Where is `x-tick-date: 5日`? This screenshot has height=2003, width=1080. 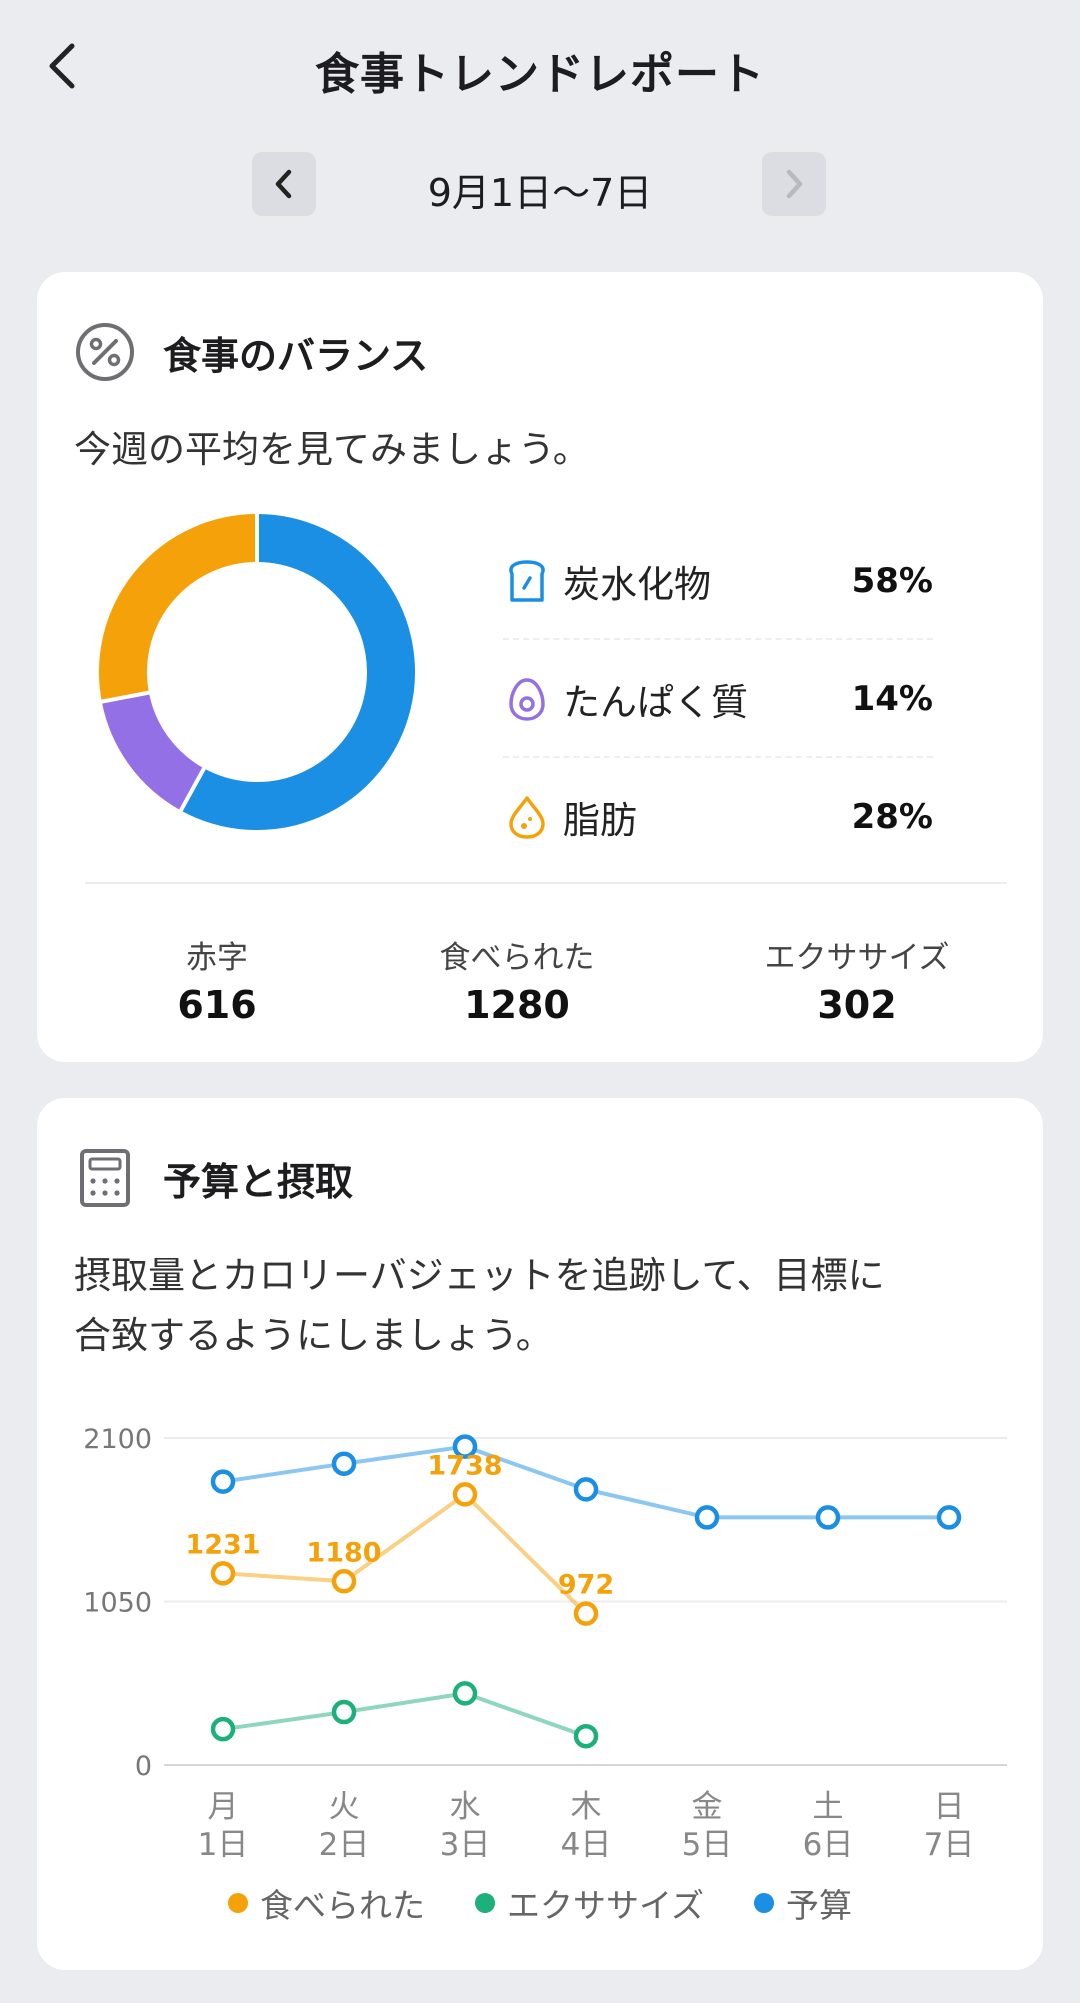 x-tick-date: 5日 is located at coordinates (707, 1842).